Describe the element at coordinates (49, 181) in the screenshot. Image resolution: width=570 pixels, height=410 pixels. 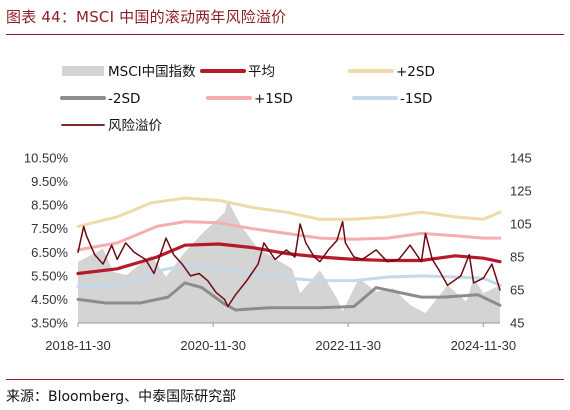
I see `y-left-tick-label: 9.50%` at that location.